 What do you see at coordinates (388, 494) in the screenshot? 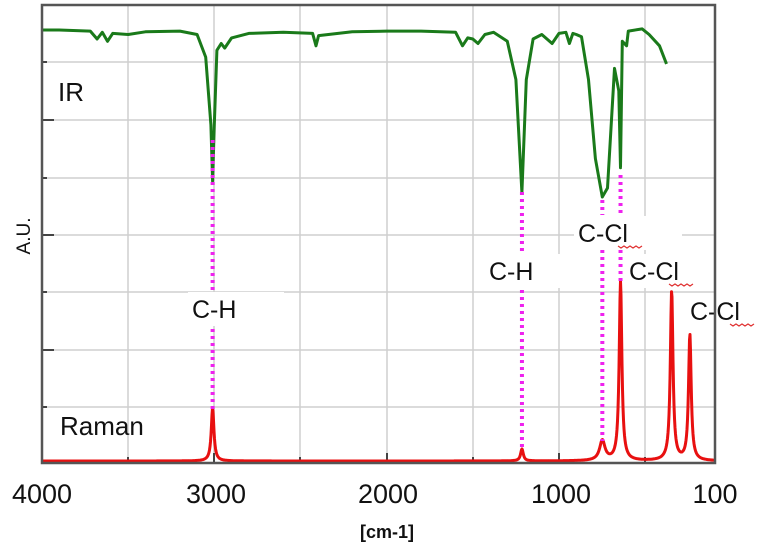
I see `x-tick-2000: 2000` at bounding box center [388, 494].